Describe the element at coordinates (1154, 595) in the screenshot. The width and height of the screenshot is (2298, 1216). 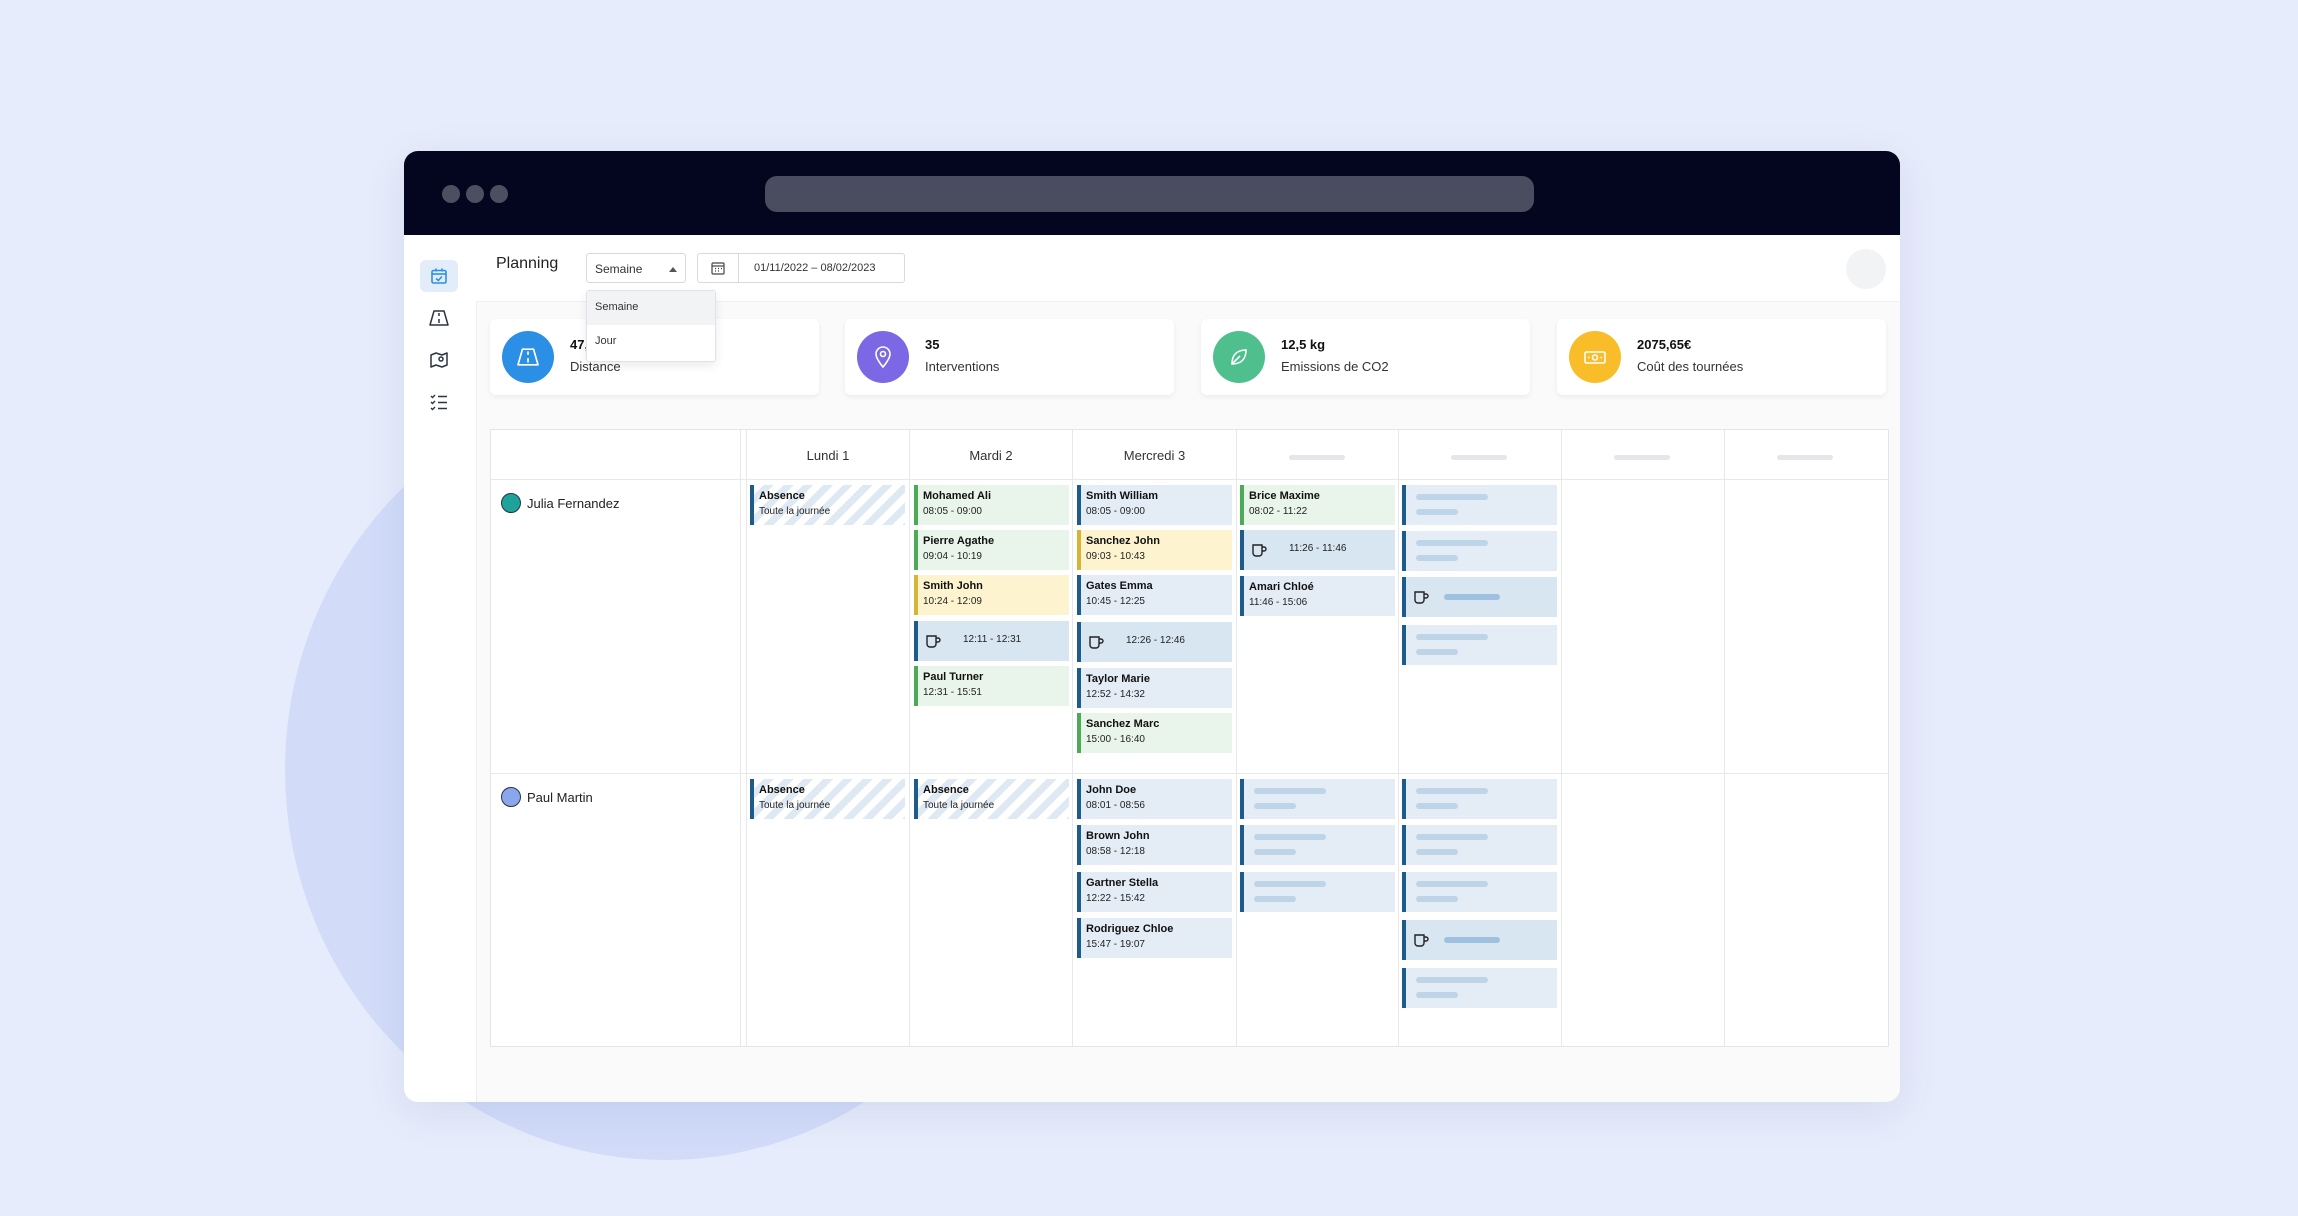
I see `event-card: Gates Emma 10:45 - 12:25` at that location.